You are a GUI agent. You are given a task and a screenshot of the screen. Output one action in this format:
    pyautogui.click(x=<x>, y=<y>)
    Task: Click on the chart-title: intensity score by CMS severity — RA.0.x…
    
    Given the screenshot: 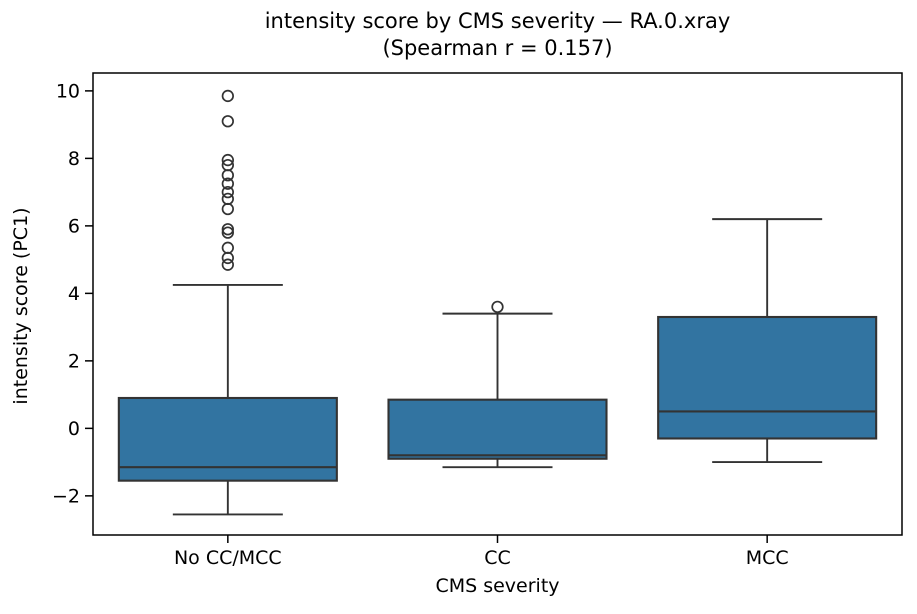 What is the action you would take?
    pyautogui.click(x=497, y=35)
    